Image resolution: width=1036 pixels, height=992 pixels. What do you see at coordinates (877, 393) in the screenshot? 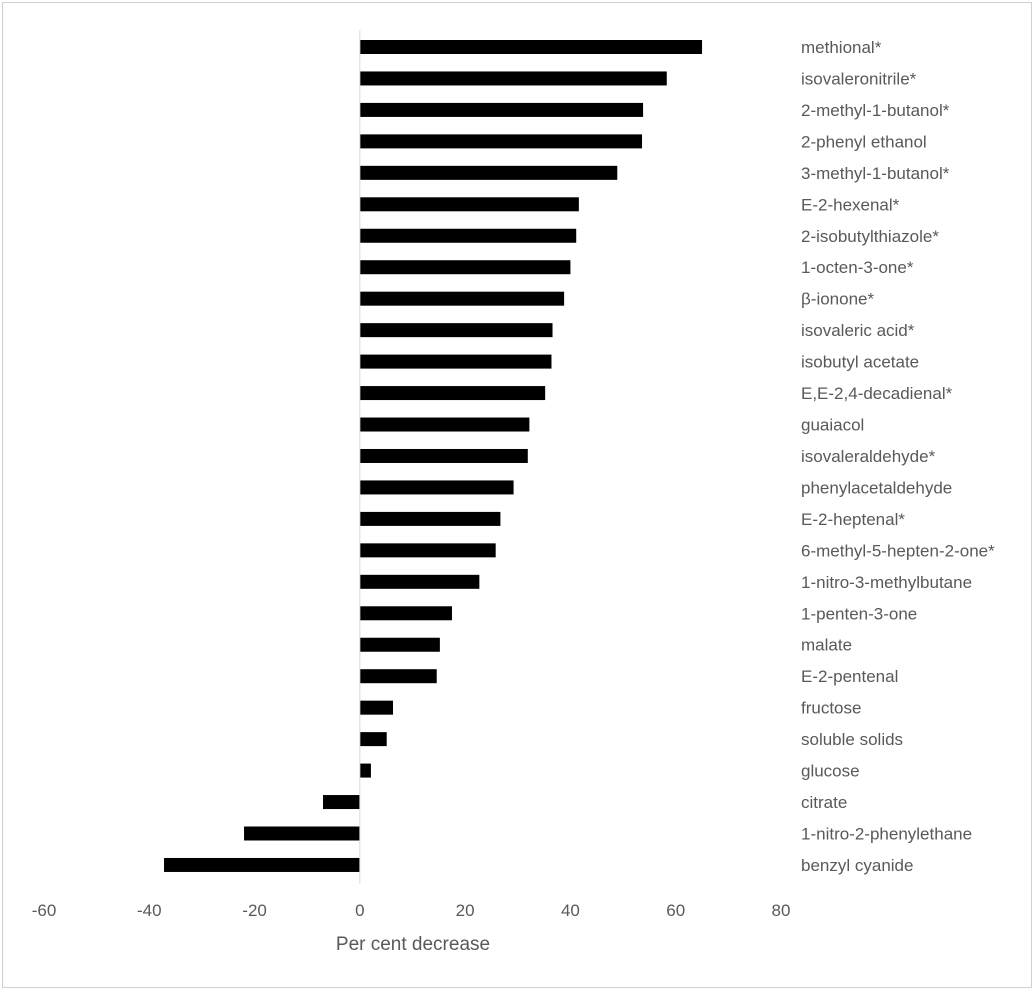
I see `category-label: E,E-2,4-decadienal*` at bounding box center [877, 393].